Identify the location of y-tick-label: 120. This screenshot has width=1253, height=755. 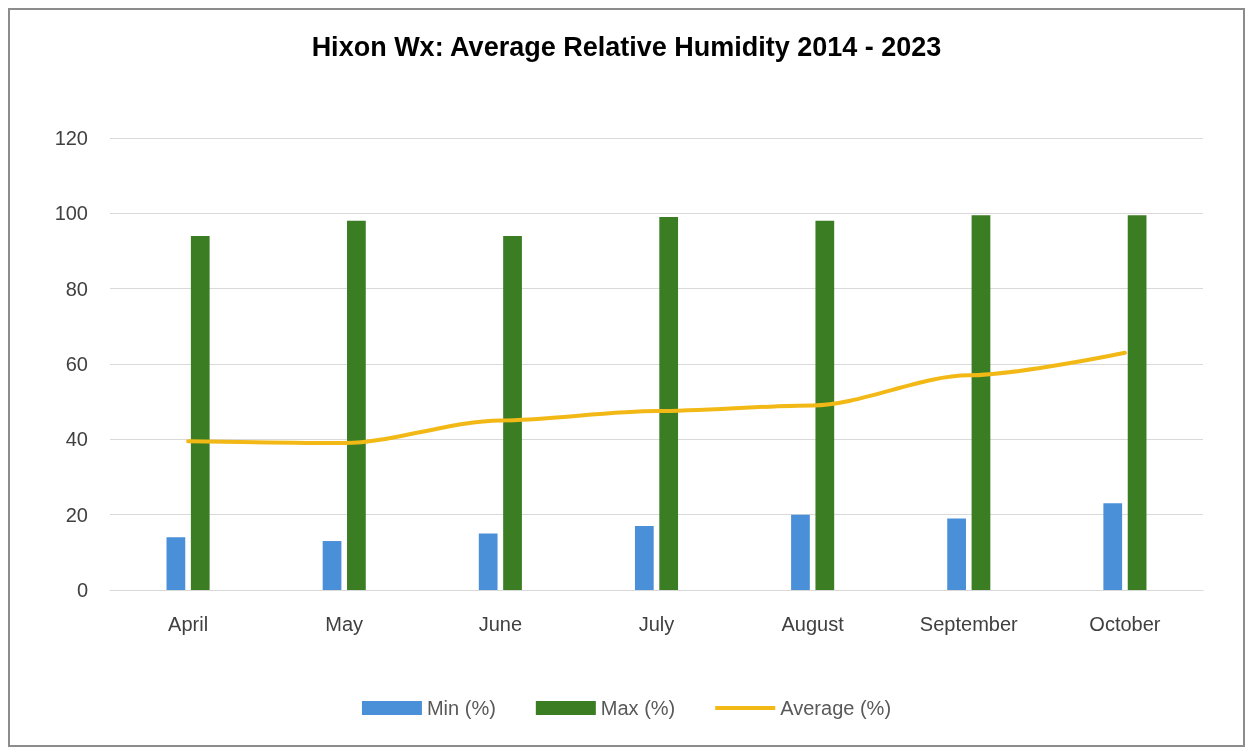
(71, 138).